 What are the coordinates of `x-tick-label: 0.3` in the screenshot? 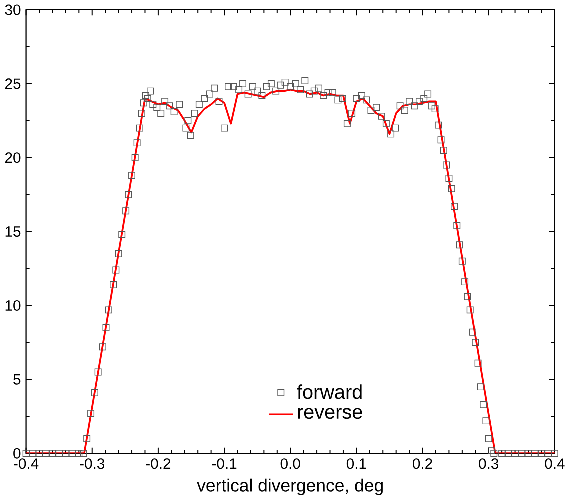 It's located at (489, 464).